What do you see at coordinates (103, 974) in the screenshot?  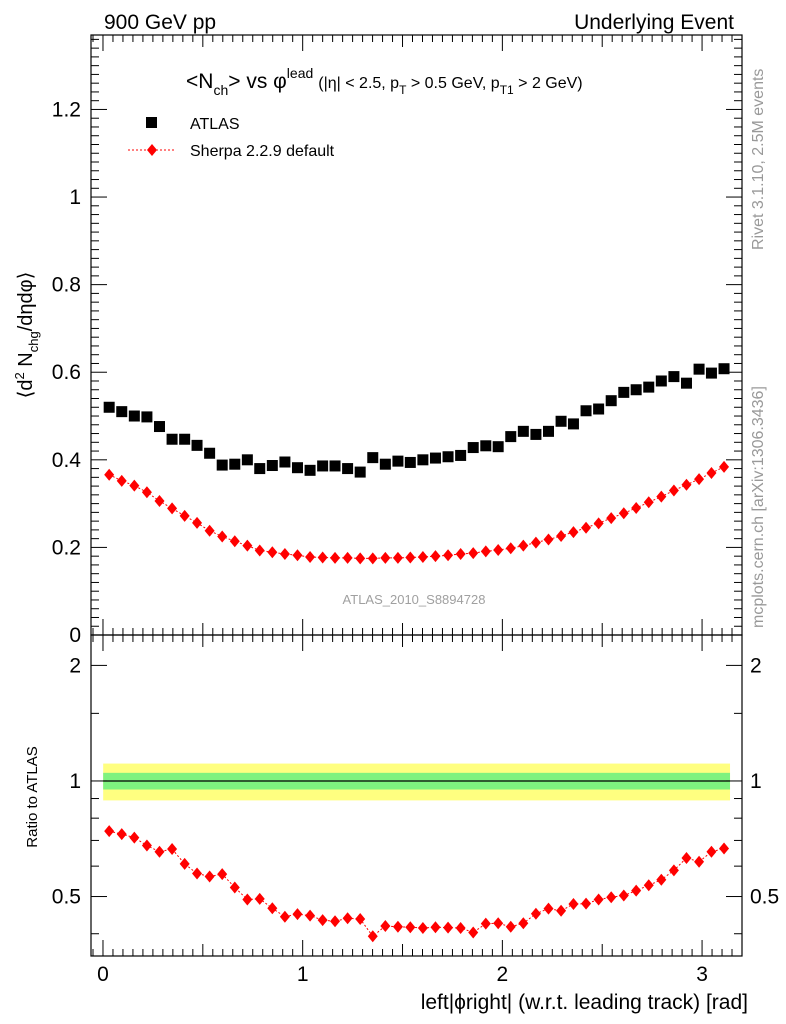 I see `x-tick-label: 0` at bounding box center [103, 974].